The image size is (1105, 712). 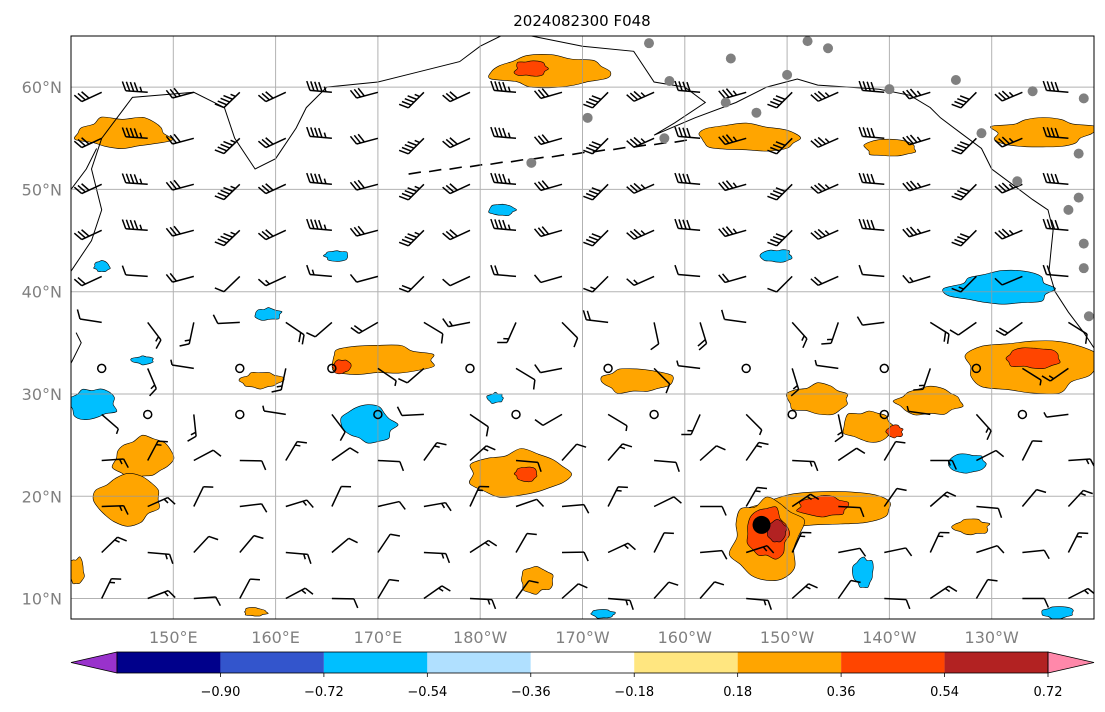 What do you see at coordinates (787, 637) in the screenshot?
I see `lon-tick-label: 150°W` at bounding box center [787, 637].